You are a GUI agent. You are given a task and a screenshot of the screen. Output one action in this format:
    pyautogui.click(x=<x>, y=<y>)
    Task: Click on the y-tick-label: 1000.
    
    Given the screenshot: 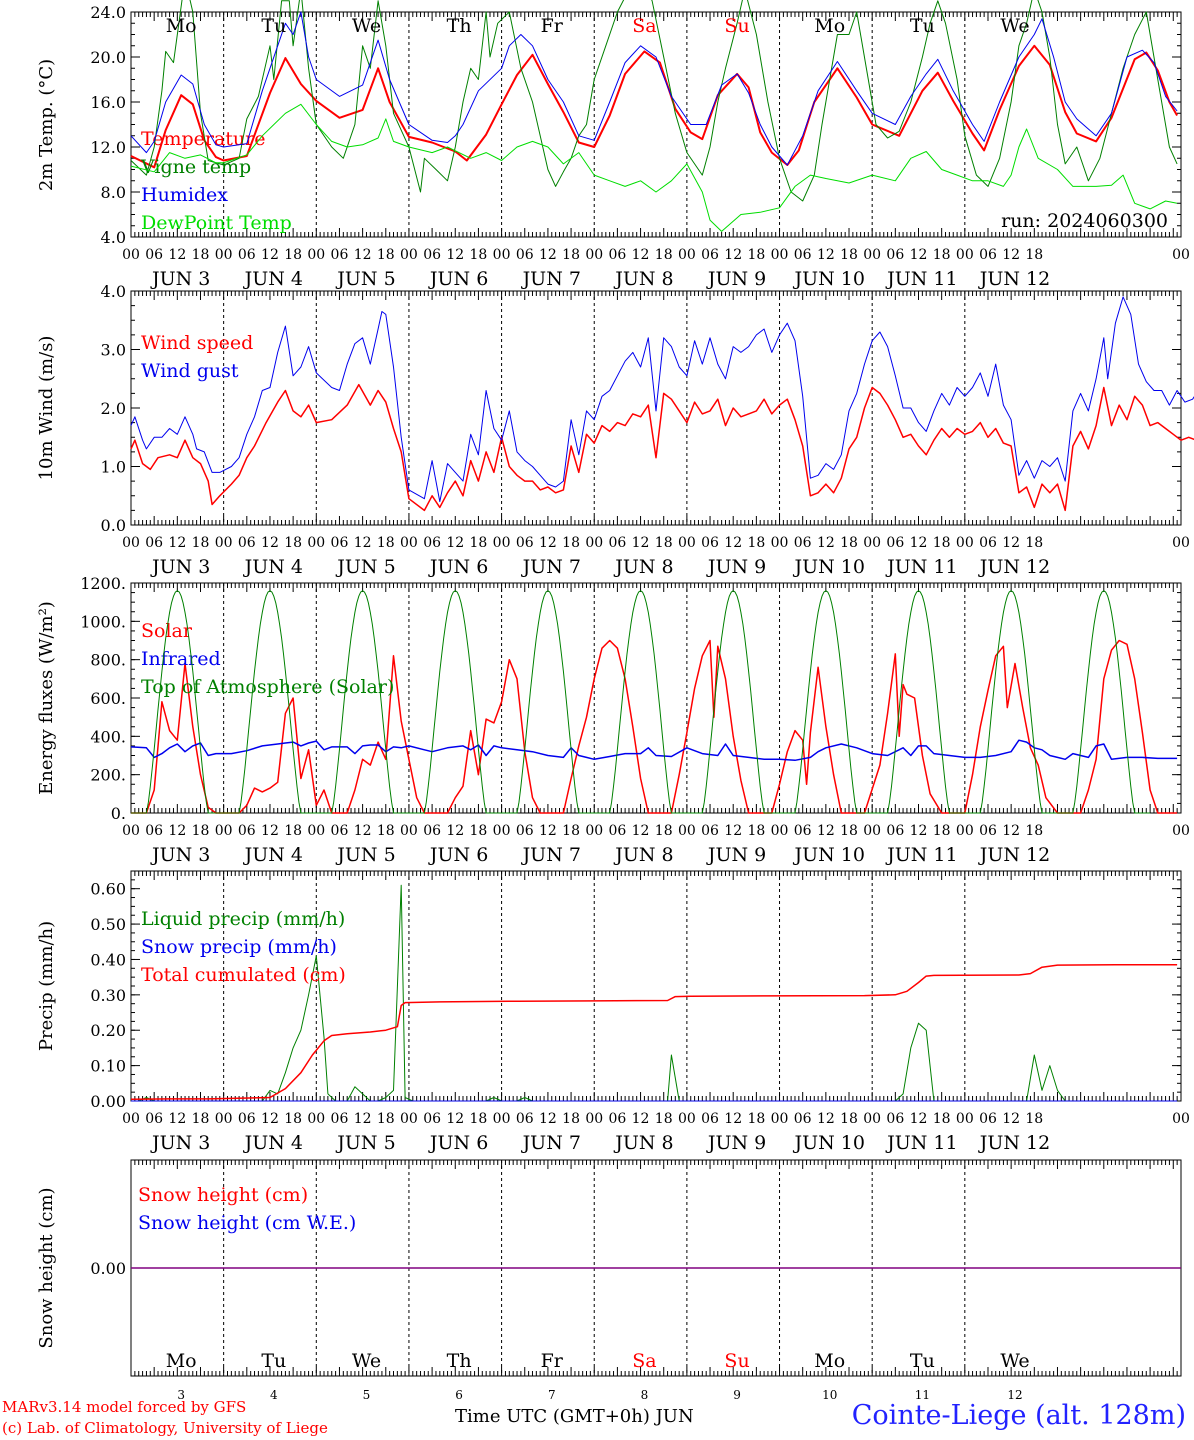 What is the action you would take?
    pyautogui.click(x=103, y=621)
    